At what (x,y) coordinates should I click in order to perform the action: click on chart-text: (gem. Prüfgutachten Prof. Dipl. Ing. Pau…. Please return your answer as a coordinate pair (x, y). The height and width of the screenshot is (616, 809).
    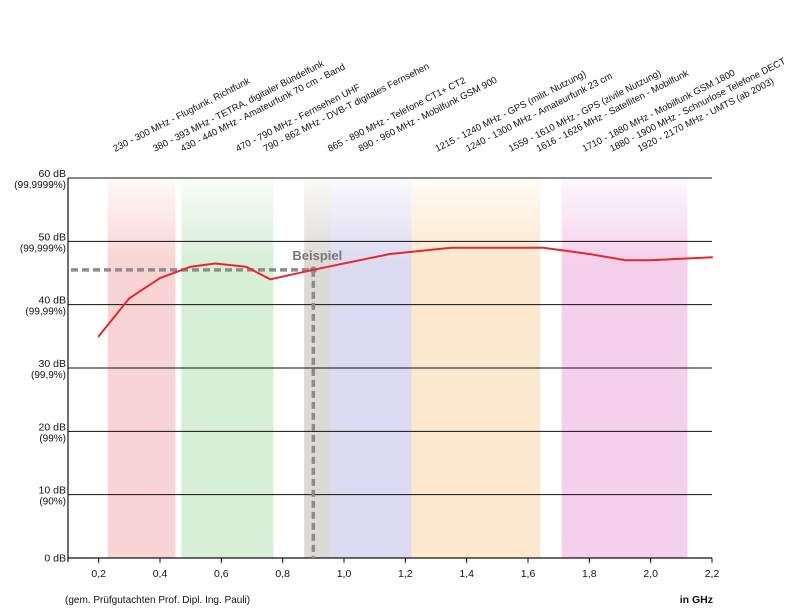
    Looking at the image, I should click on (389, 600).